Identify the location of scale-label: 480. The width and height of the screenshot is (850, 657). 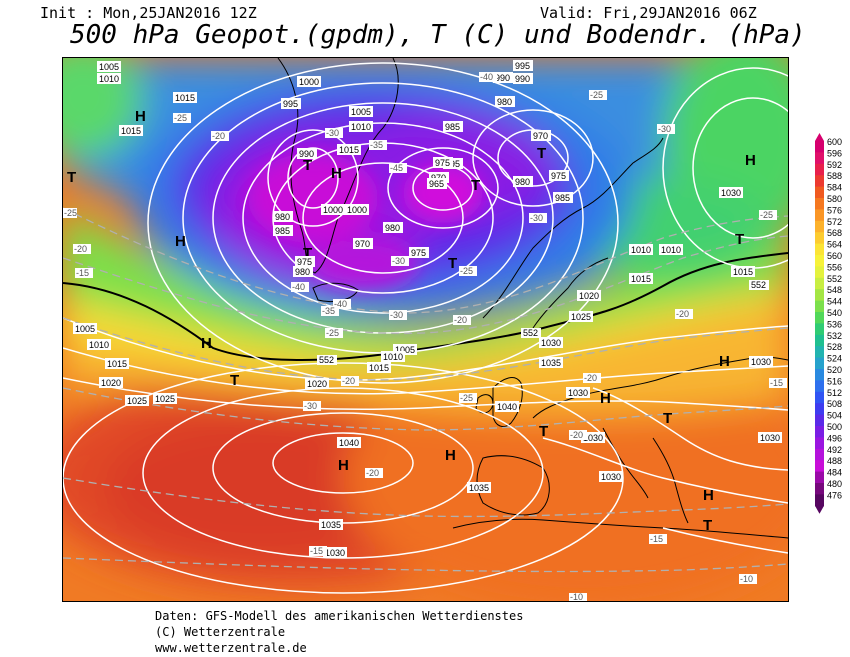
(834, 484).